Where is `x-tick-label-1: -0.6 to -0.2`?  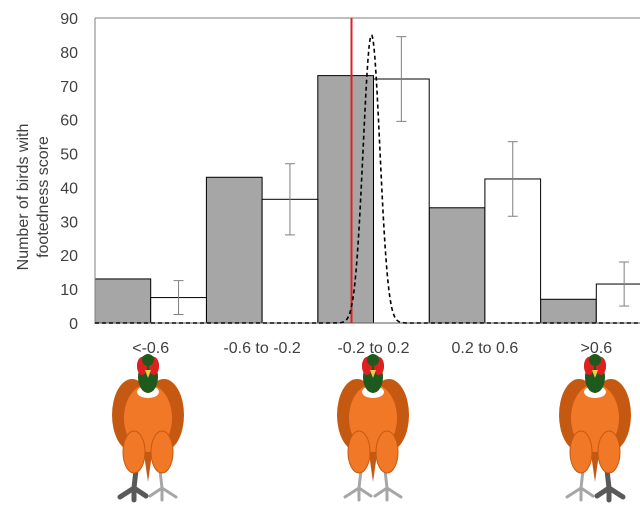
x-tick-label-1: -0.6 to -0.2 is located at coordinates (261, 348).